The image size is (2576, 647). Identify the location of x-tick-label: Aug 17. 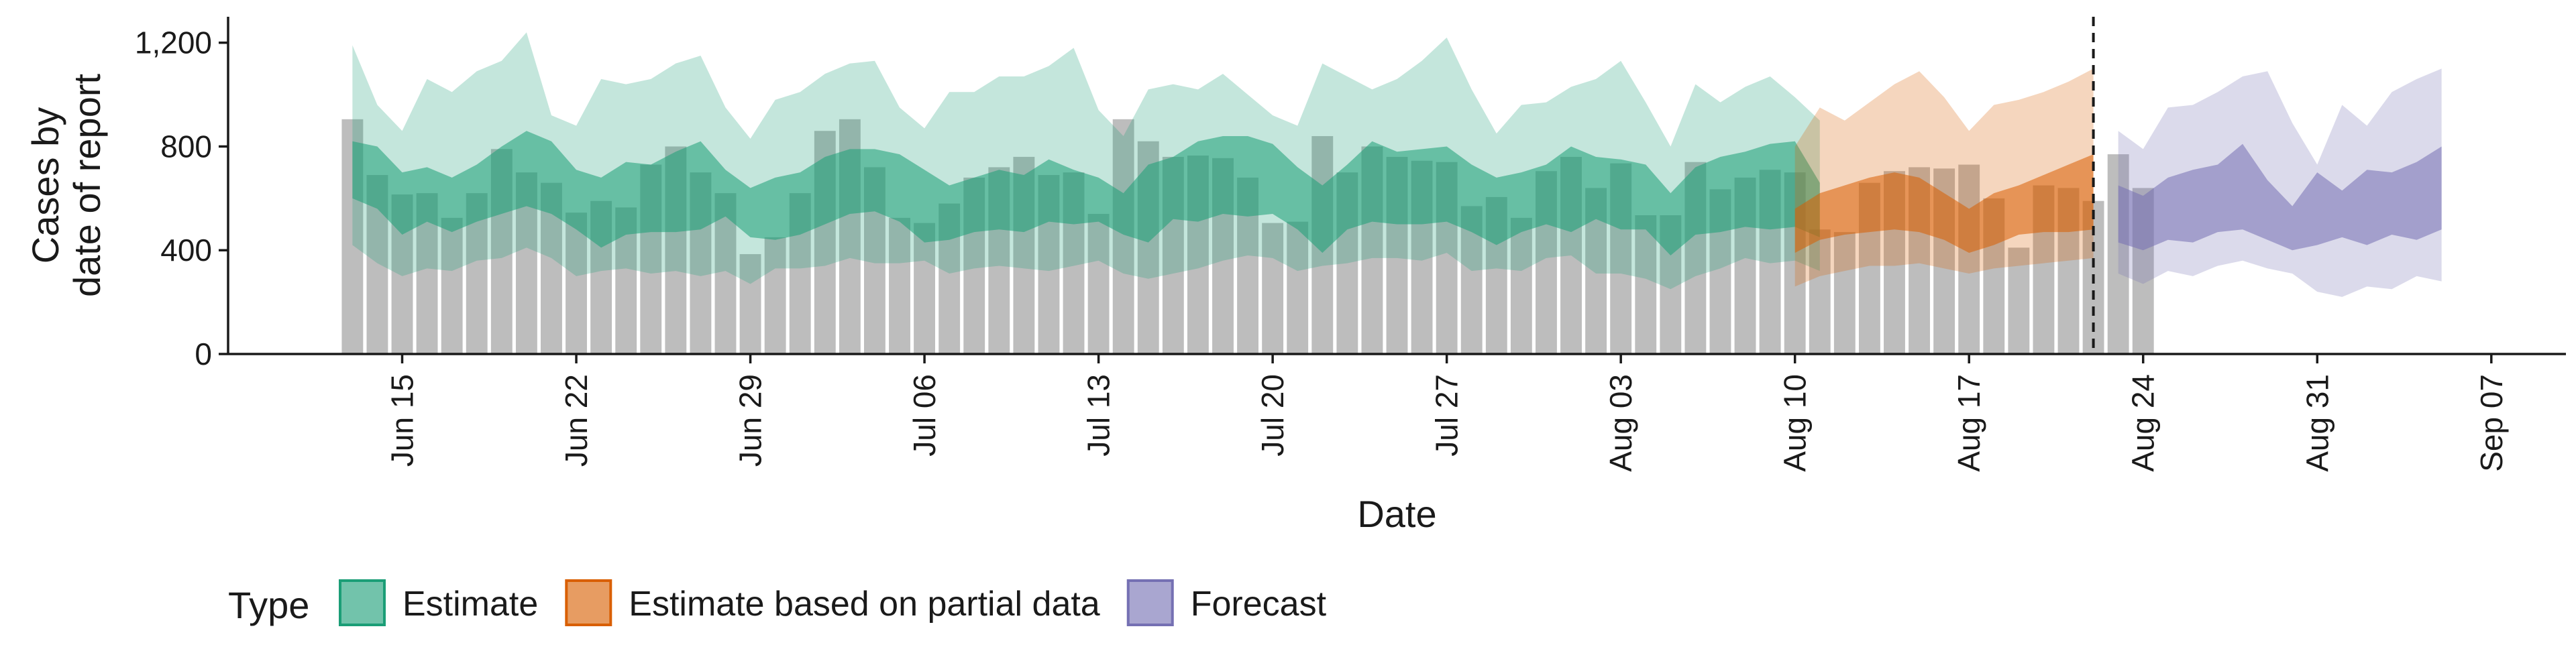
(1968, 423).